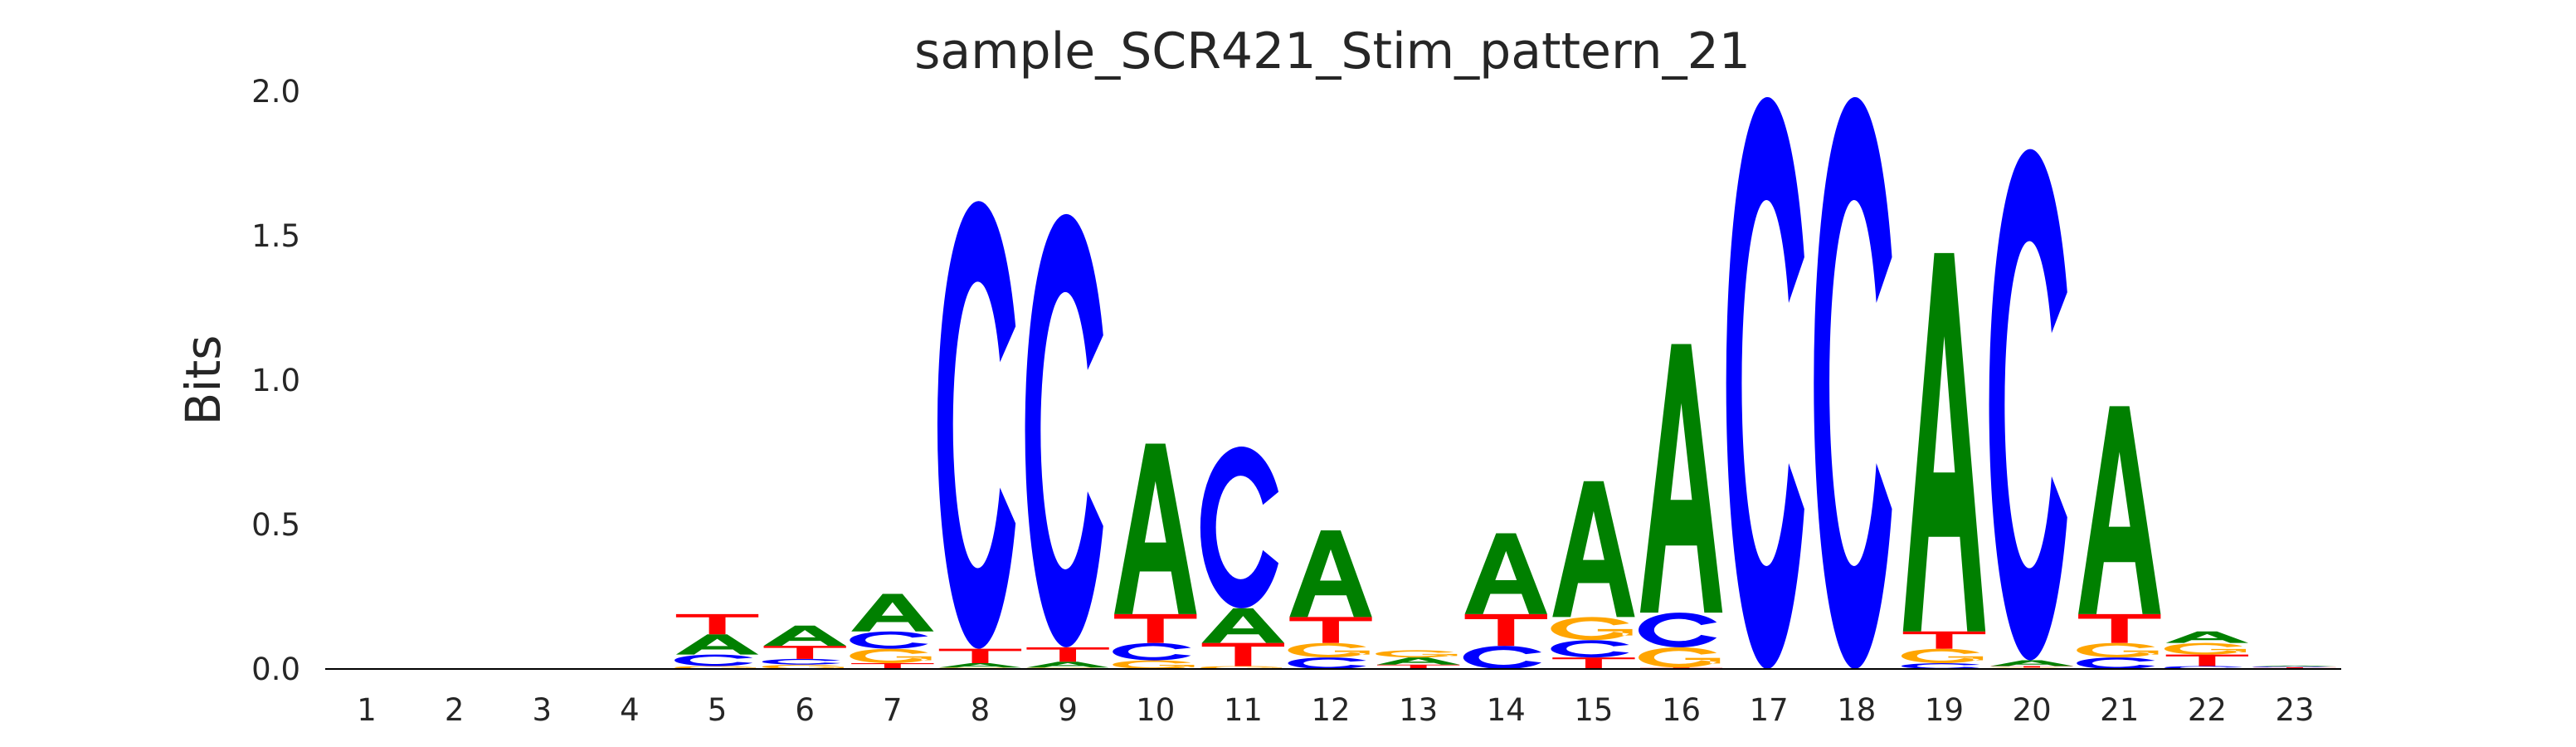  I want to click on x-axis-ticks: 1 2 3 4 5 6 7 8 9 10 11 12 13 14 15 16 17 18 19 20 21 22 23, so click(1335, 710).